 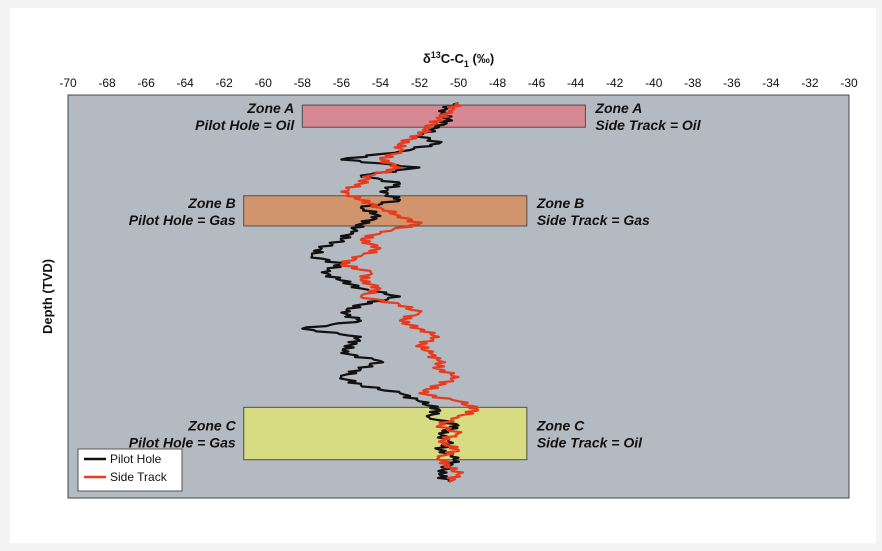 I want to click on y-axis-title: Depth (TVD), so click(x=47, y=296).